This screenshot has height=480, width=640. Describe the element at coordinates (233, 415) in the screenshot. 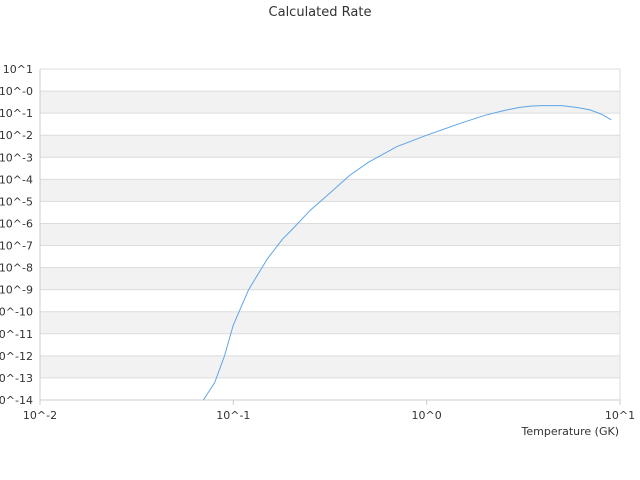

I see `x-tick-label: 10^-1` at that location.